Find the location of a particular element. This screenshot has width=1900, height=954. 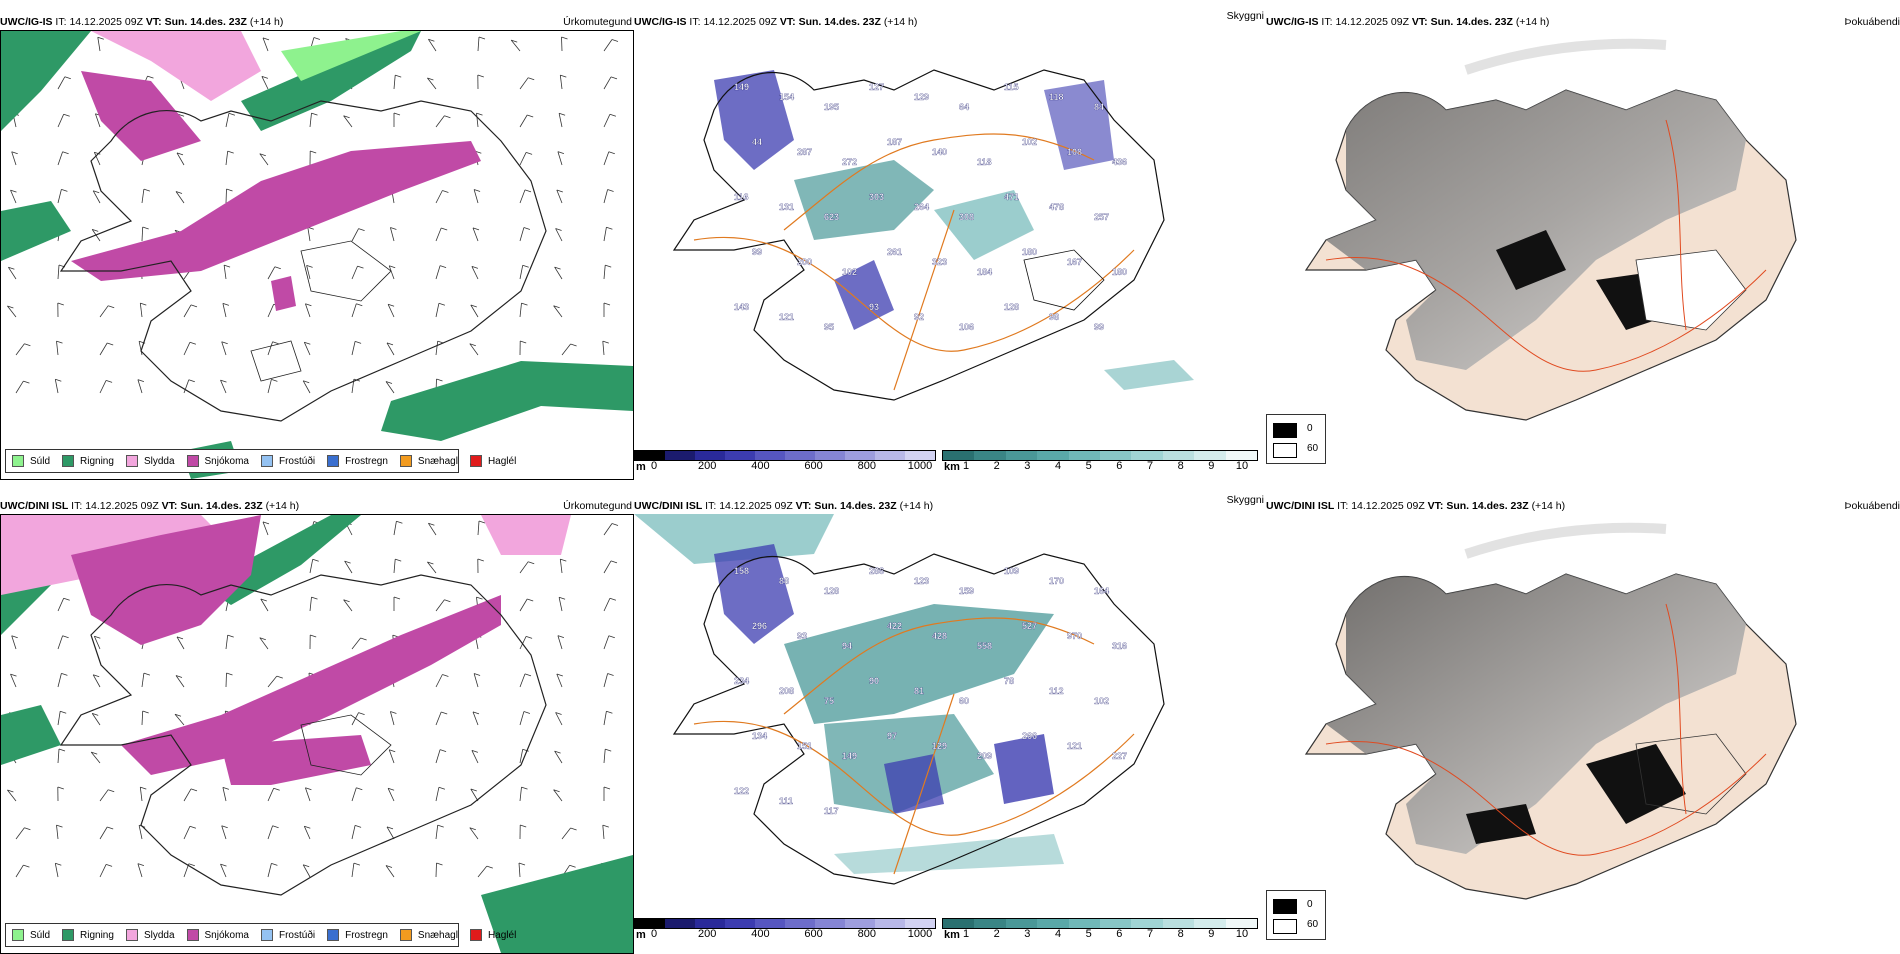

colorbar-tick: 0 is located at coordinates (654, 466).